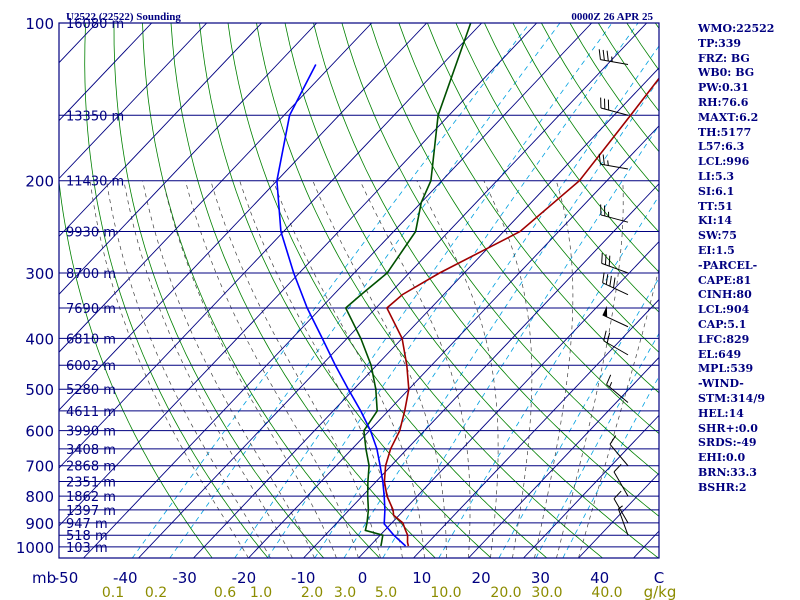  Describe the element at coordinates (725, 295) in the screenshot. I see `index-value: CINH:80` at that location.